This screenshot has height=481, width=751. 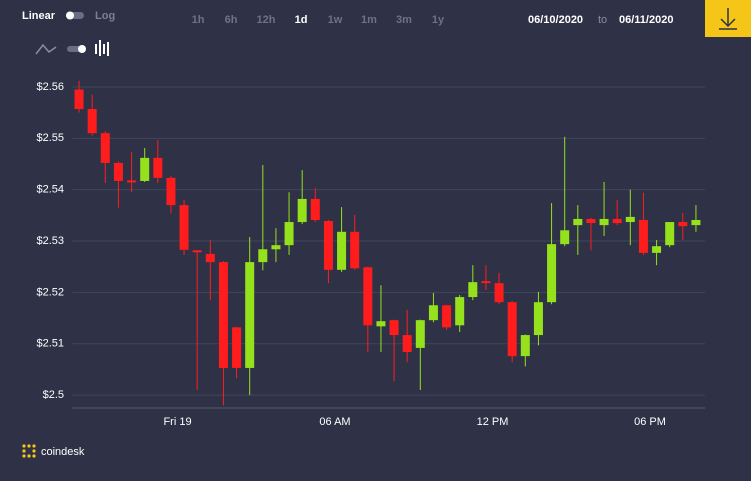 What do you see at coordinates (646, 20) in the screenshot?
I see `date-to: 06/11/2020` at bounding box center [646, 20].